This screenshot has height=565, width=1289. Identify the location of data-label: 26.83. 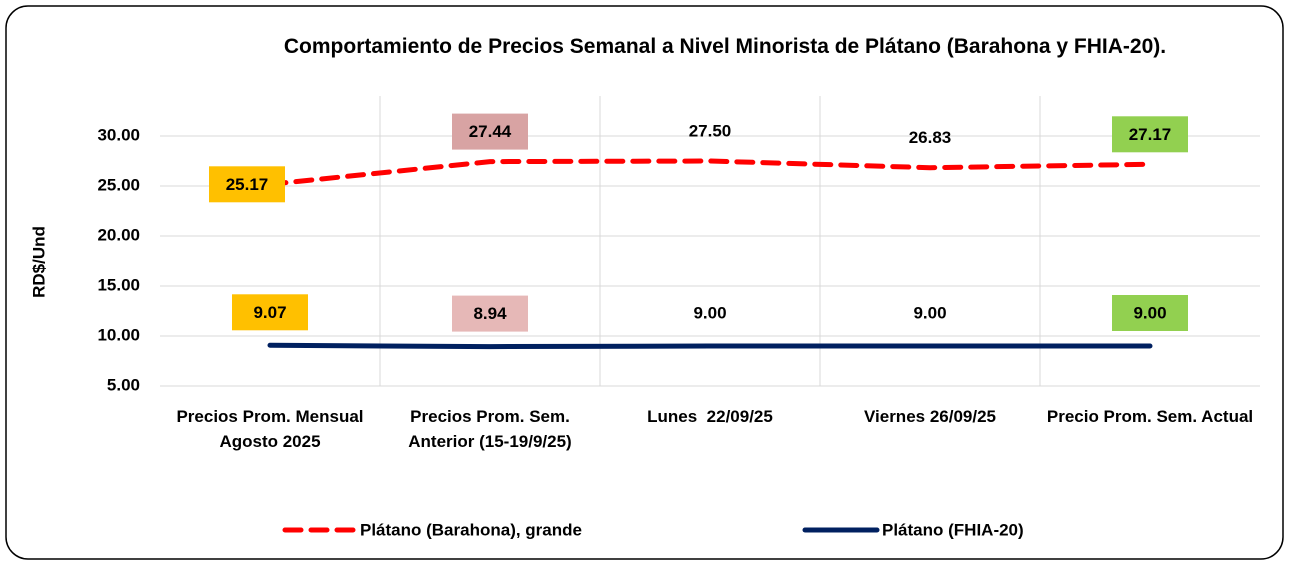
(930, 137).